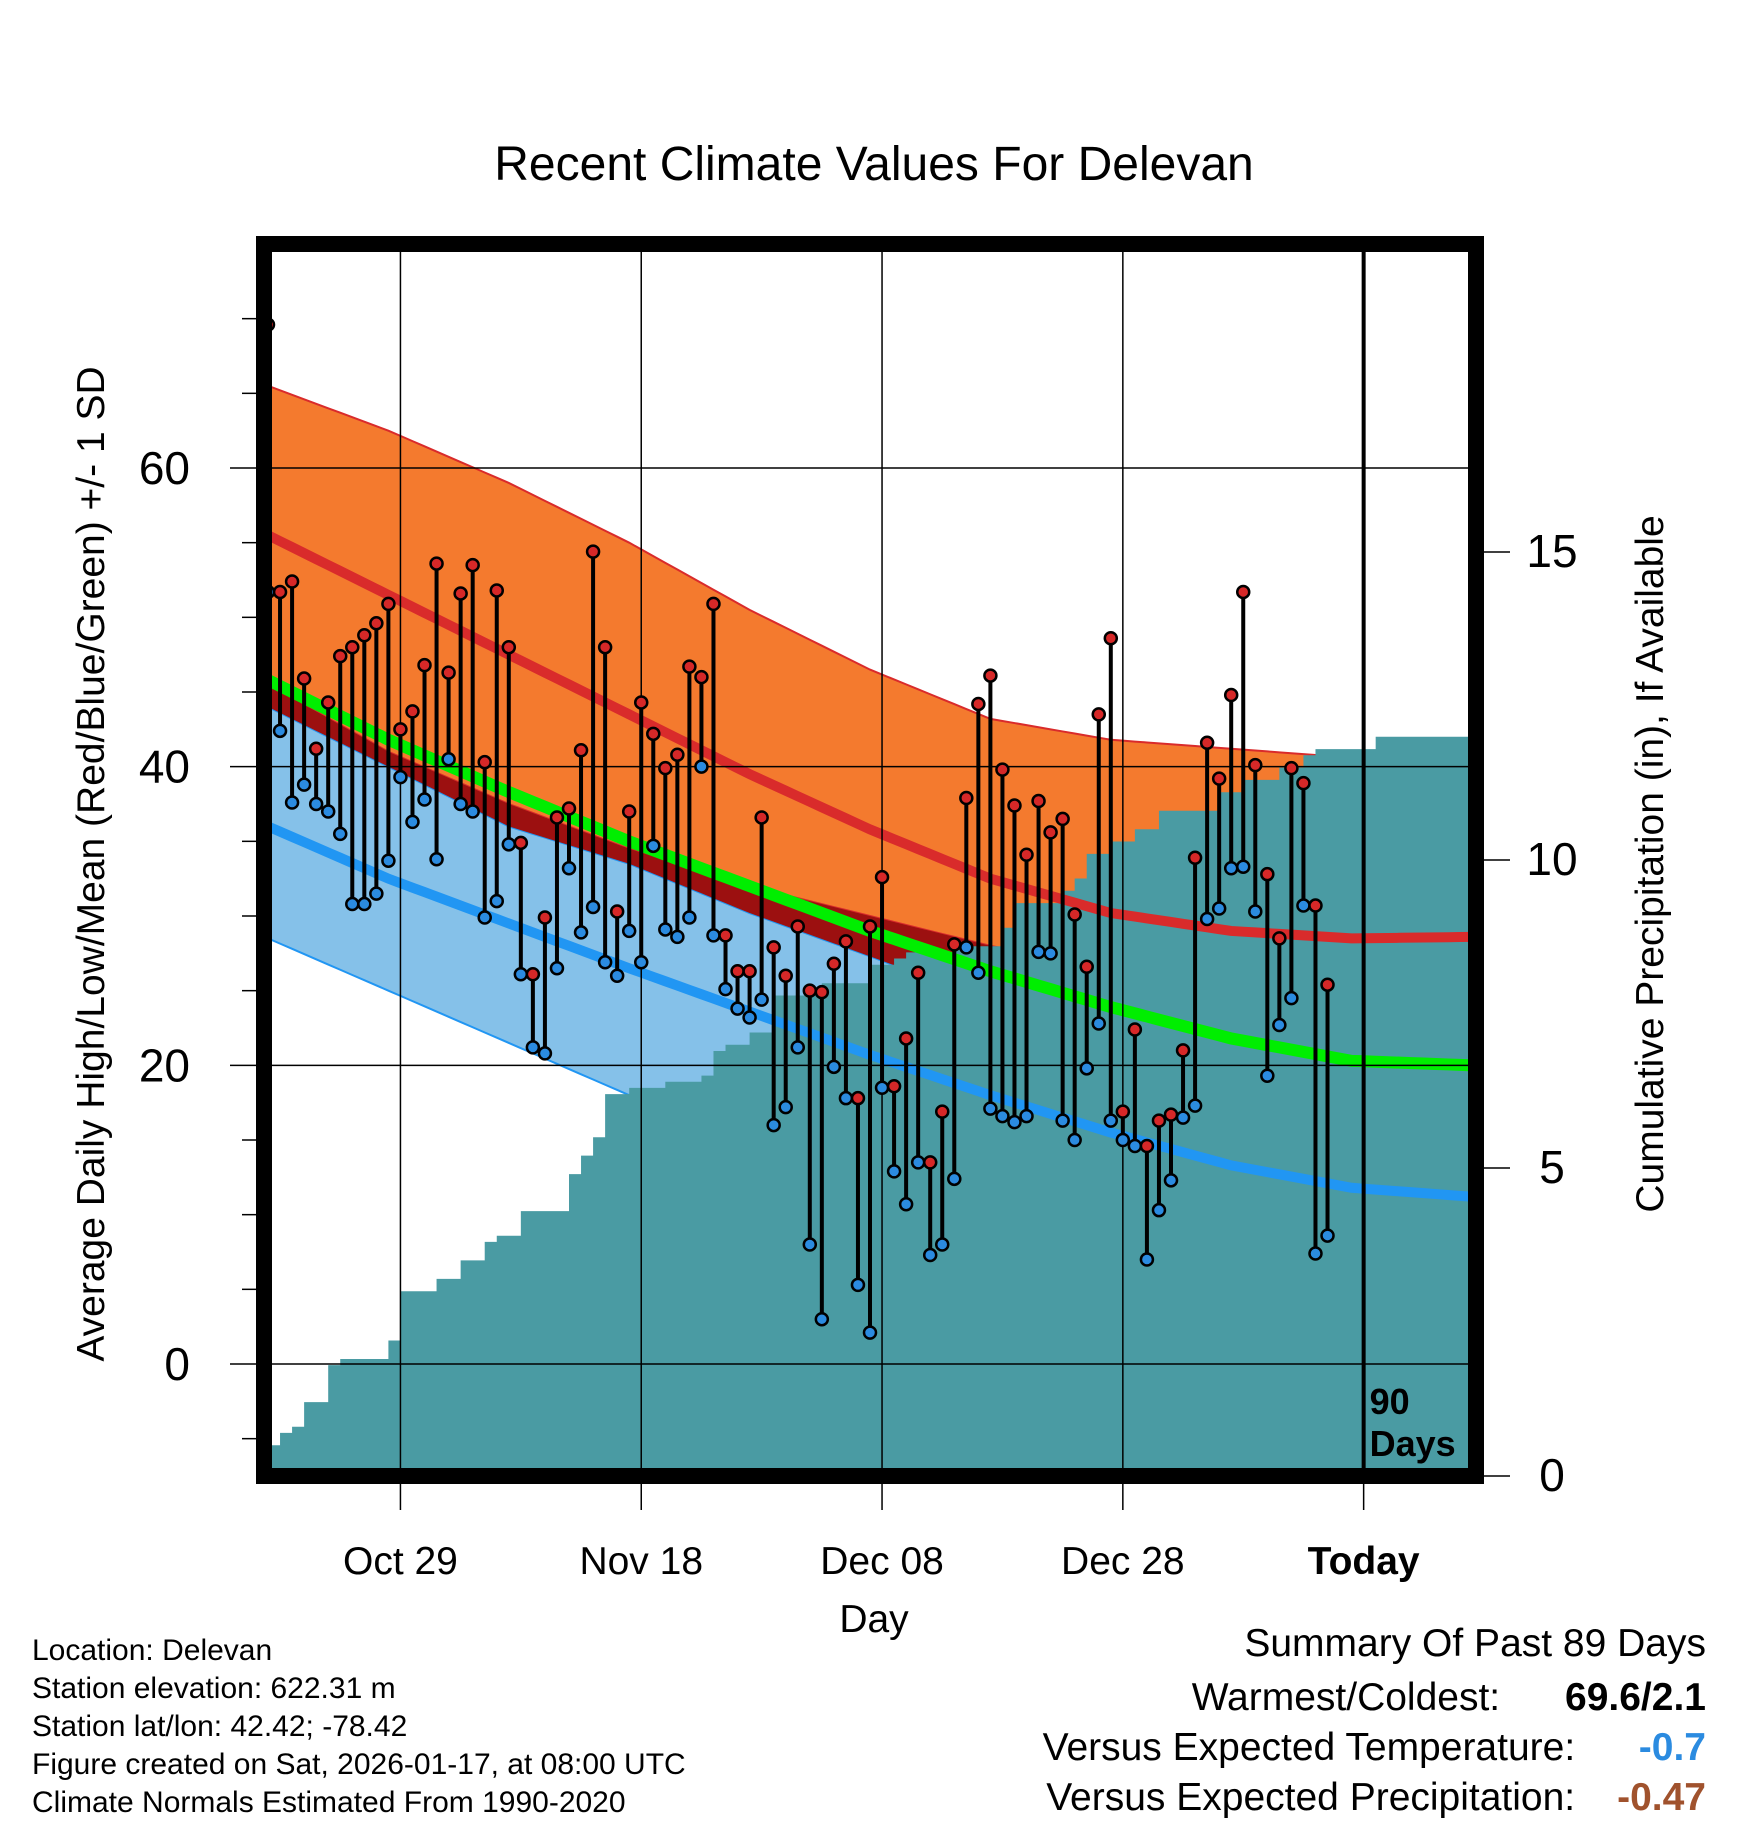 The width and height of the screenshot is (1748, 1828). Describe the element at coordinates (1449, 1698) in the screenshot. I see `summary-warmest-row: Warmest/Coldest: 69.6/2.1` at that location.